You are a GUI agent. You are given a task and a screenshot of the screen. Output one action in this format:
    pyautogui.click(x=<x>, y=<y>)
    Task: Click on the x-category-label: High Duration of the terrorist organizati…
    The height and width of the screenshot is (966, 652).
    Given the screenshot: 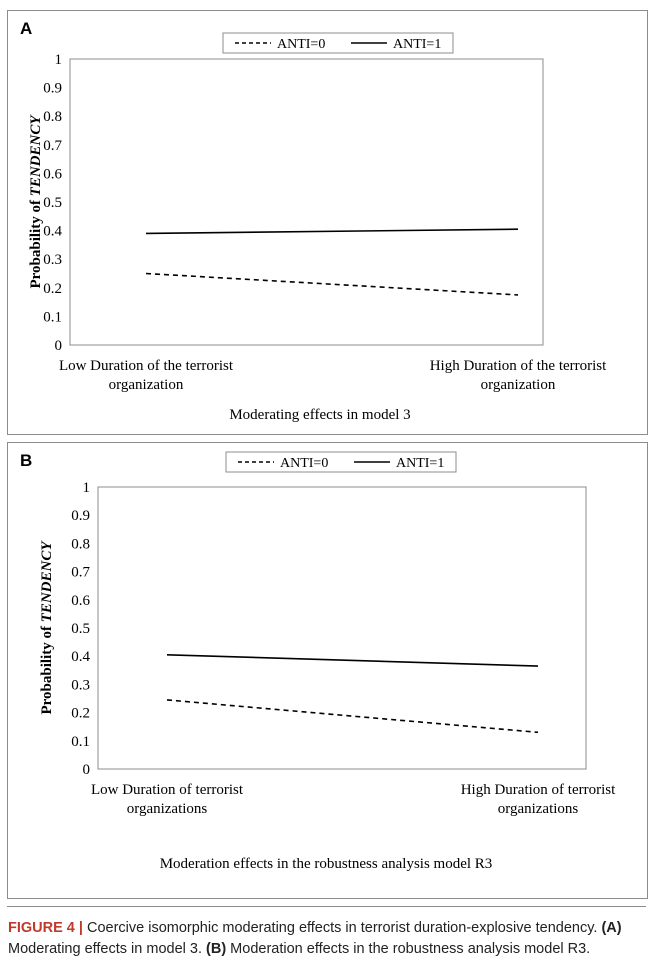 What is the action you would take?
    pyautogui.click(x=518, y=375)
    